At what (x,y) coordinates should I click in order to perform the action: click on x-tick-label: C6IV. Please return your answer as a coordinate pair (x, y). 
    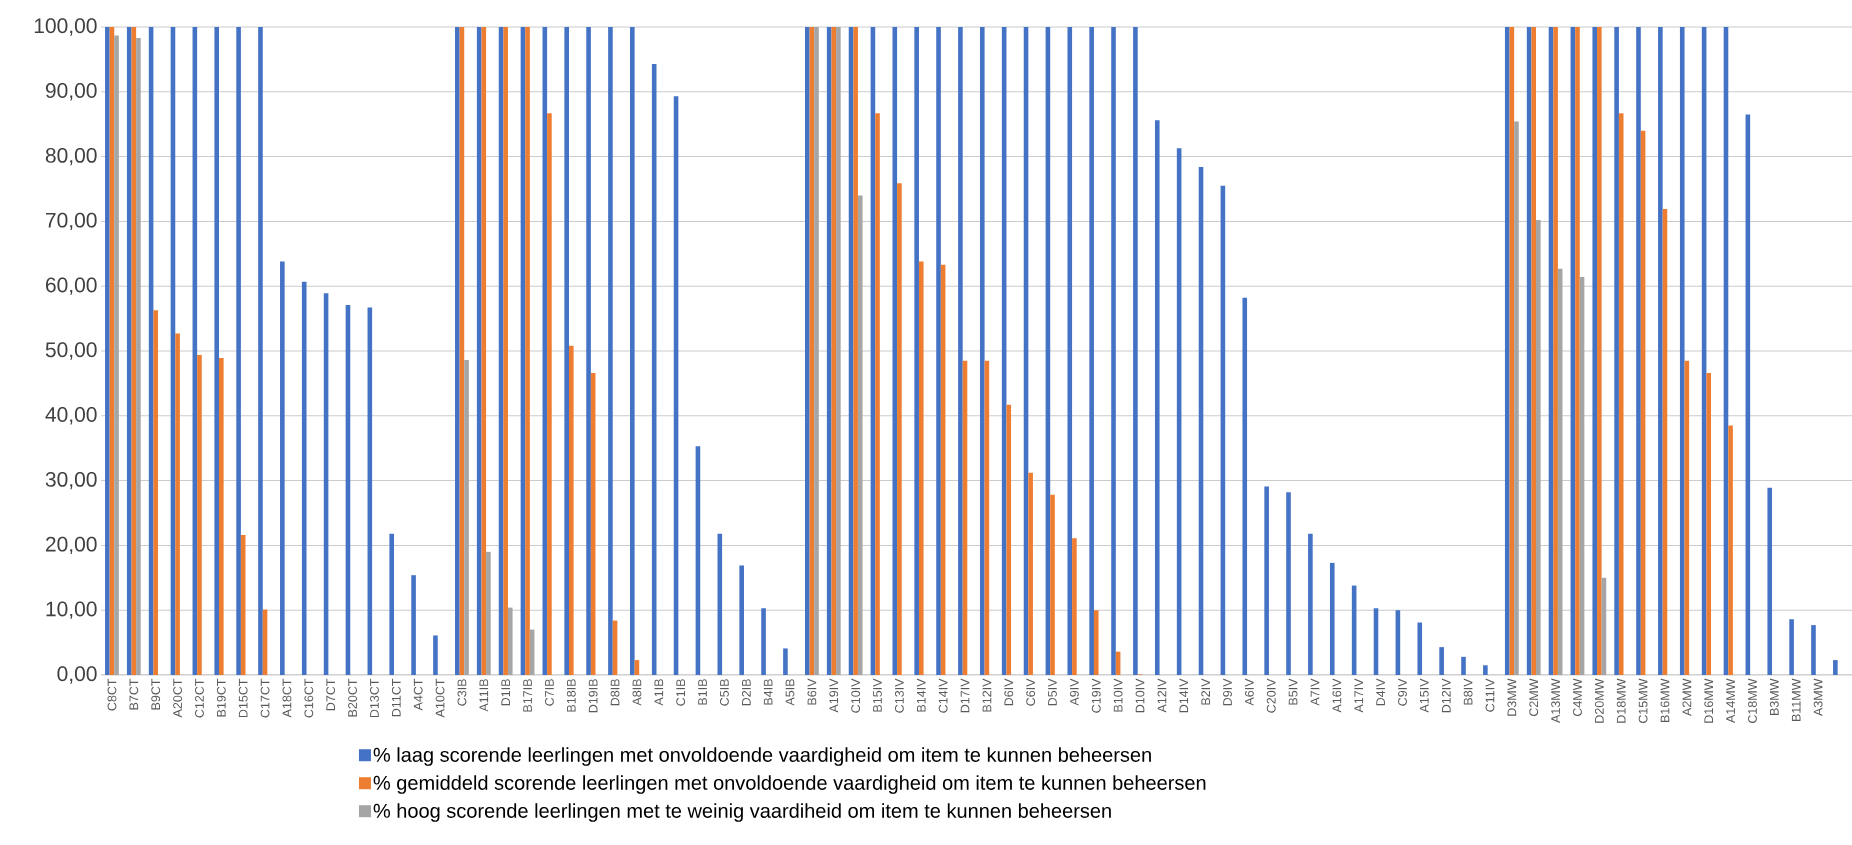
    Looking at the image, I should click on (1031, 692).